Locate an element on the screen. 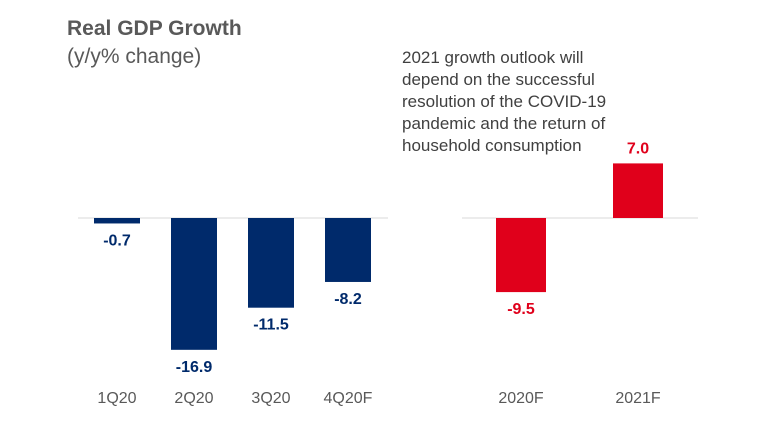 This screenshot has height=445, width=764. category-label-1Q20: 1Q20 is located at coordinates (116, 398).